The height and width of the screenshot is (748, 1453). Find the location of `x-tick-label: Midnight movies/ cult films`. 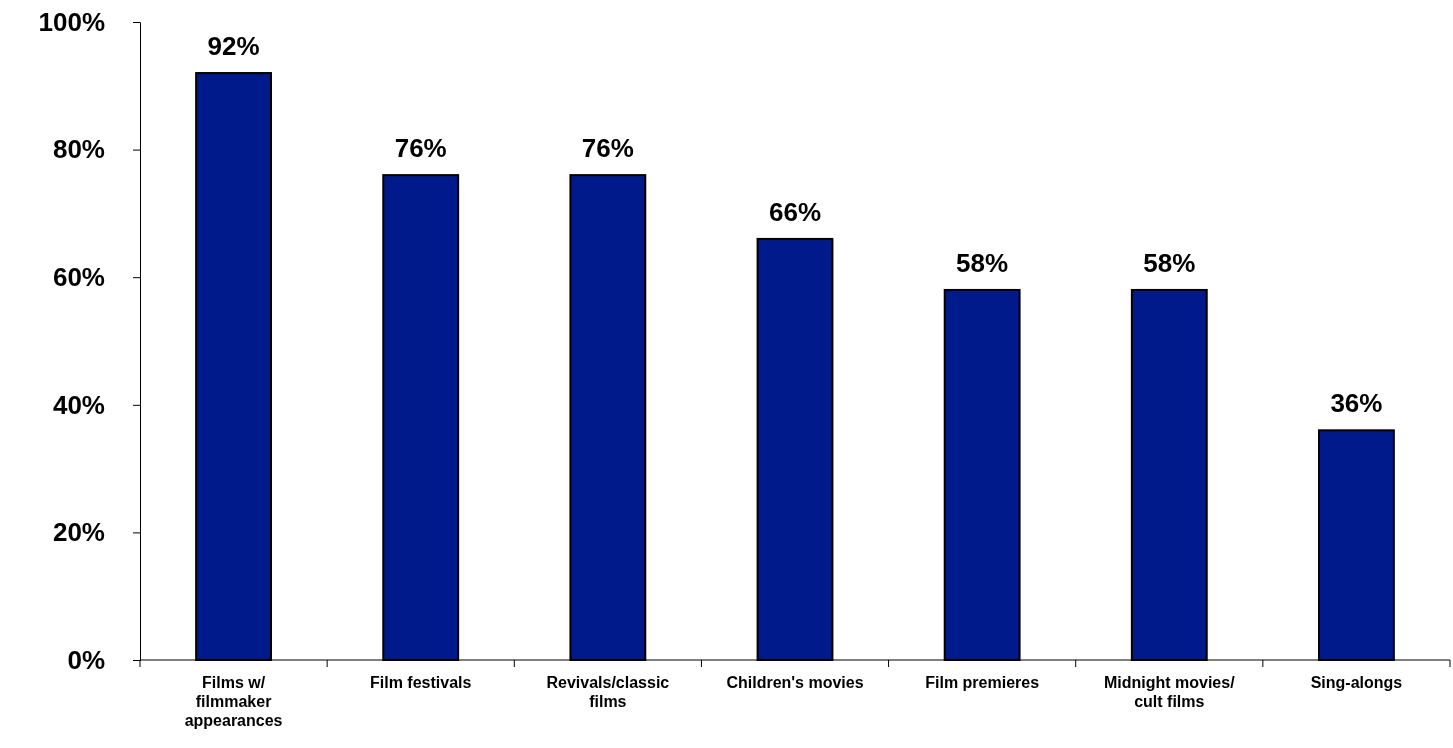

x-tick-label: Midnight movies/ cult films is located at coordinates (1169, 692).